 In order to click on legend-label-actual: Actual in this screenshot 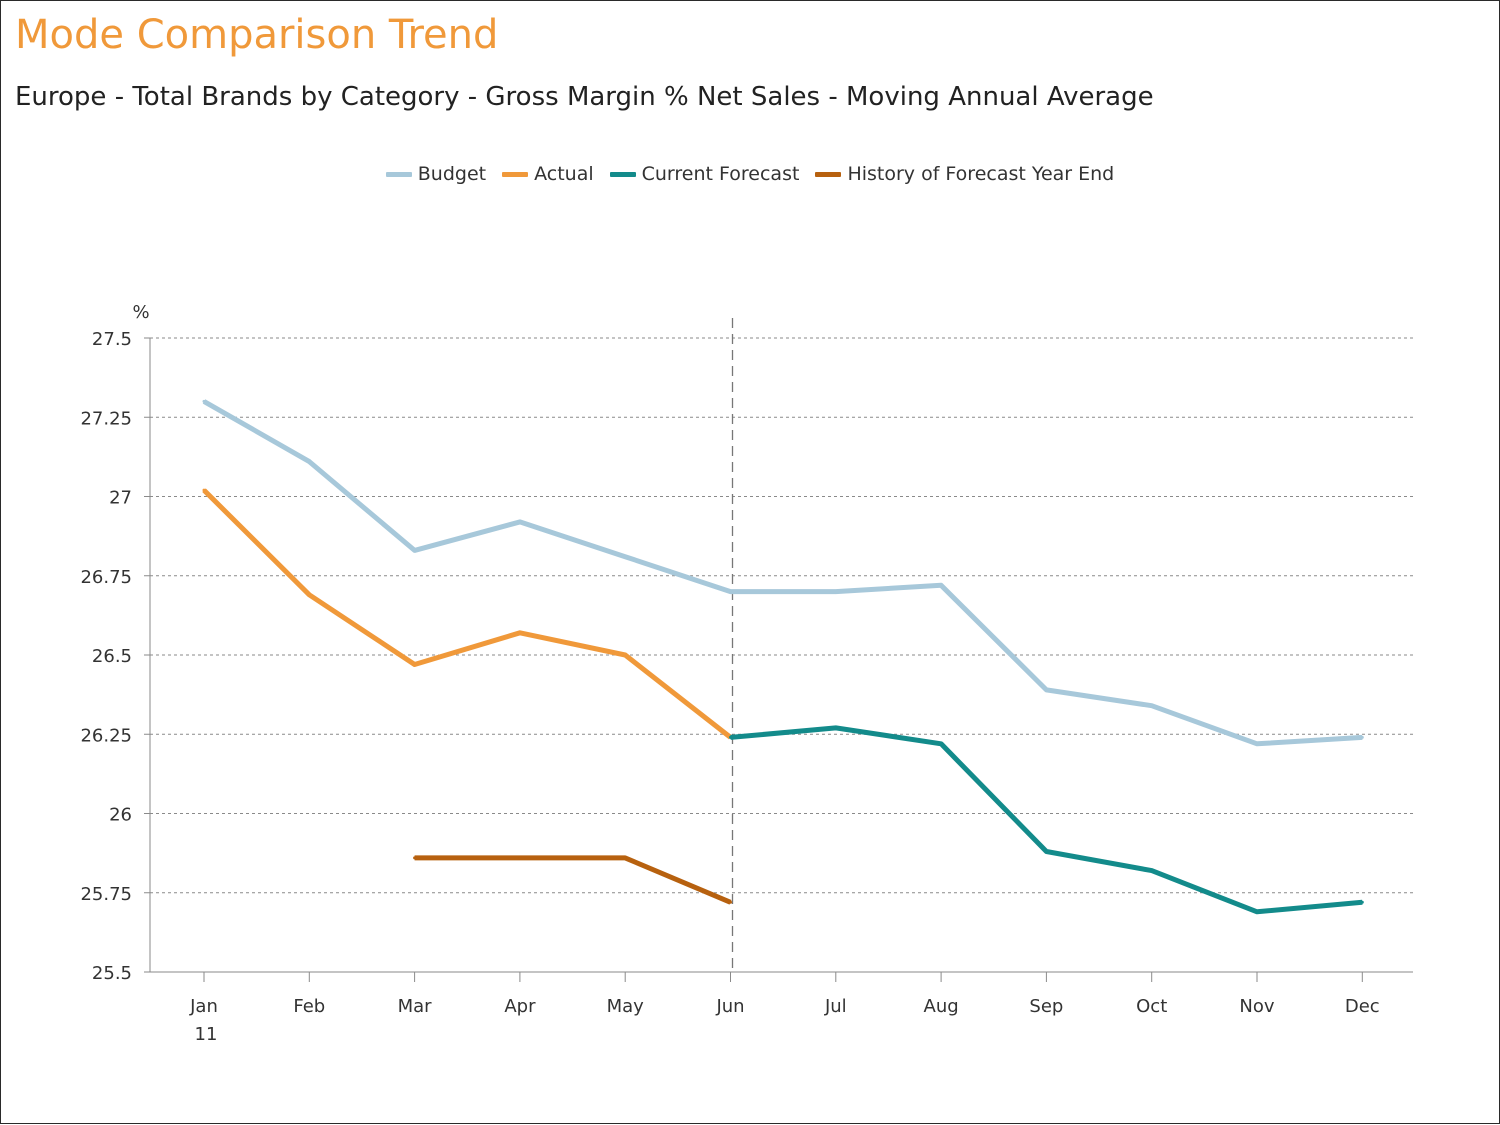, I will do `click(564, 174)`.